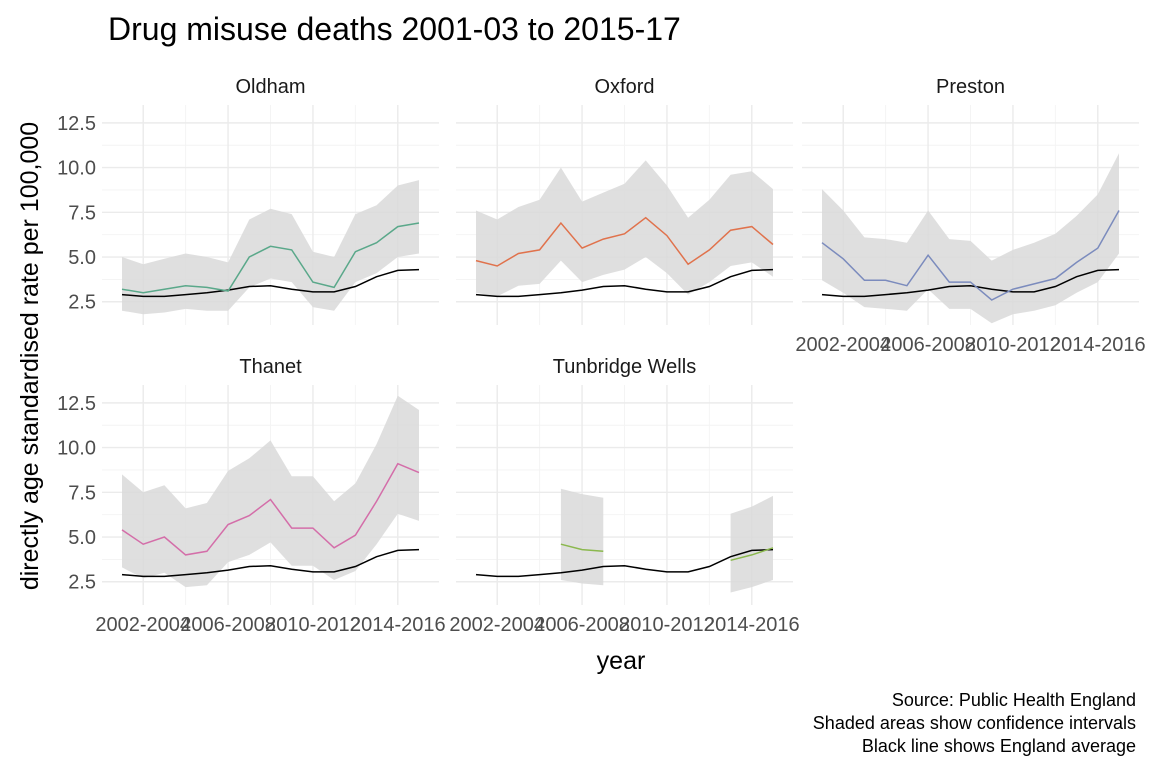 Image resolution: width=1152 pixels, height=771 pixels. I want to click on facet-strip-label: Thanet, so click(270, 367).